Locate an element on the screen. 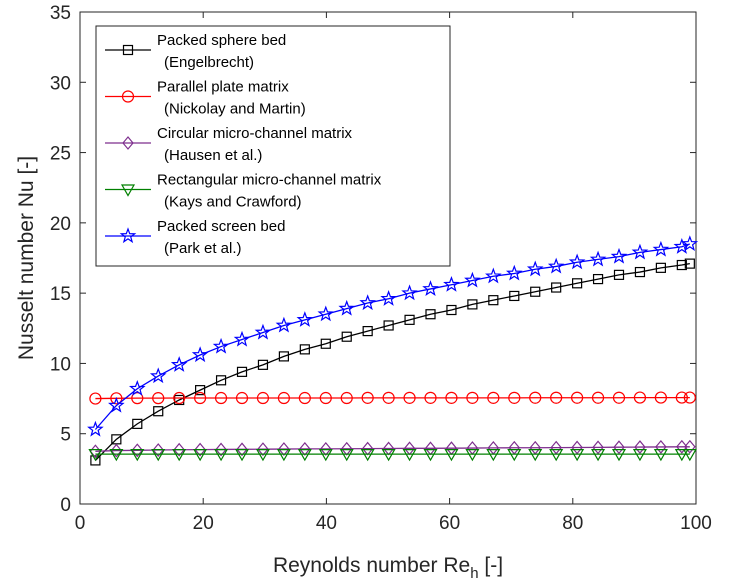 The image size is (737, 584). y-tick-label: 15 is located at coordinates (60, 294).